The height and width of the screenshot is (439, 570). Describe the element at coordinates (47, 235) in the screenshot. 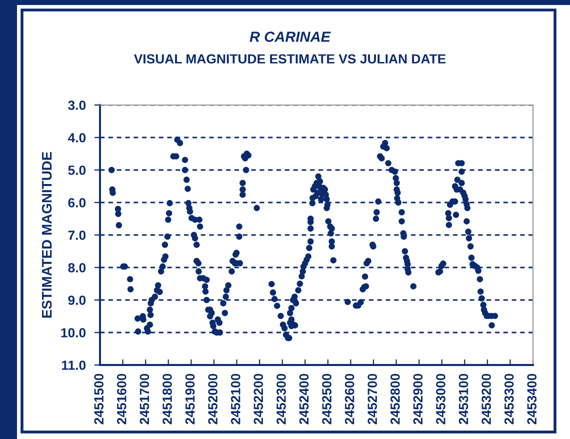

I see `y-axis-title: ESTIMATED MAGNITUDE` at that location.